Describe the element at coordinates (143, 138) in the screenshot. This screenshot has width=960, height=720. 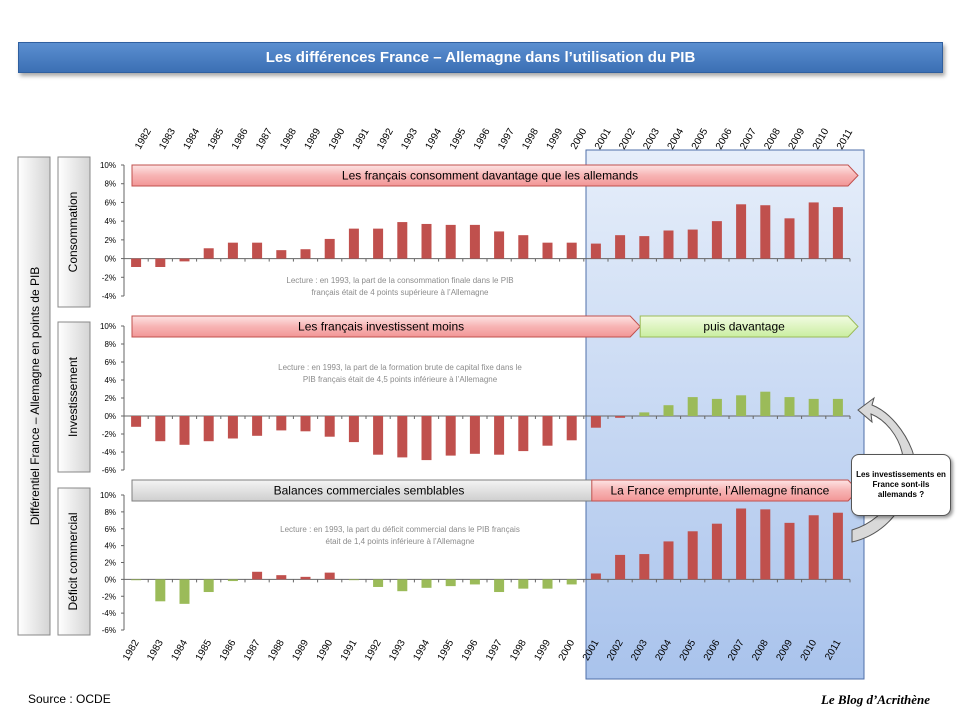
I see `x-tick-label: 1982` at that location.